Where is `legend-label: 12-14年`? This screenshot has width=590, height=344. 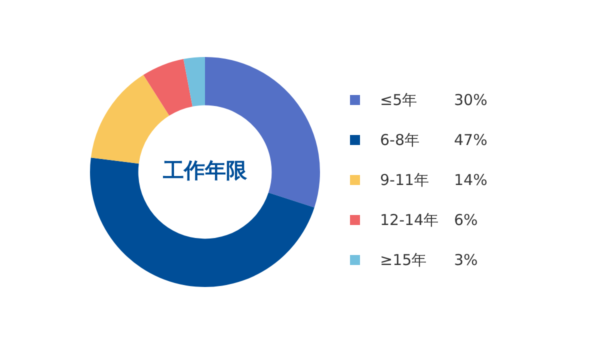 legend-label: 12-14年 is located at coordinates (410, 220).